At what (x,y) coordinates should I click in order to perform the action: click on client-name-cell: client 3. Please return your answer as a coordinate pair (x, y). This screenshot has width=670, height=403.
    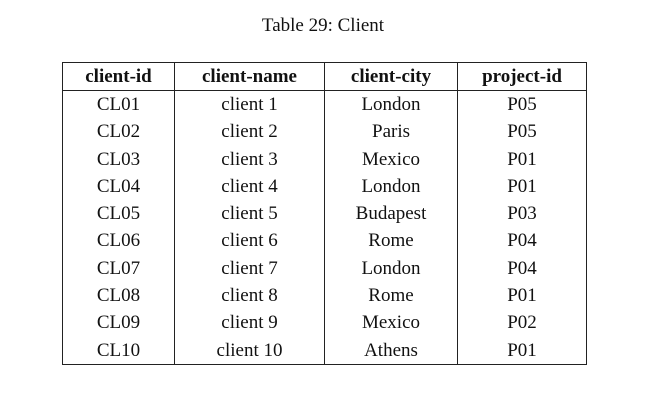
    Looking at the image, I should click on (249, 159).